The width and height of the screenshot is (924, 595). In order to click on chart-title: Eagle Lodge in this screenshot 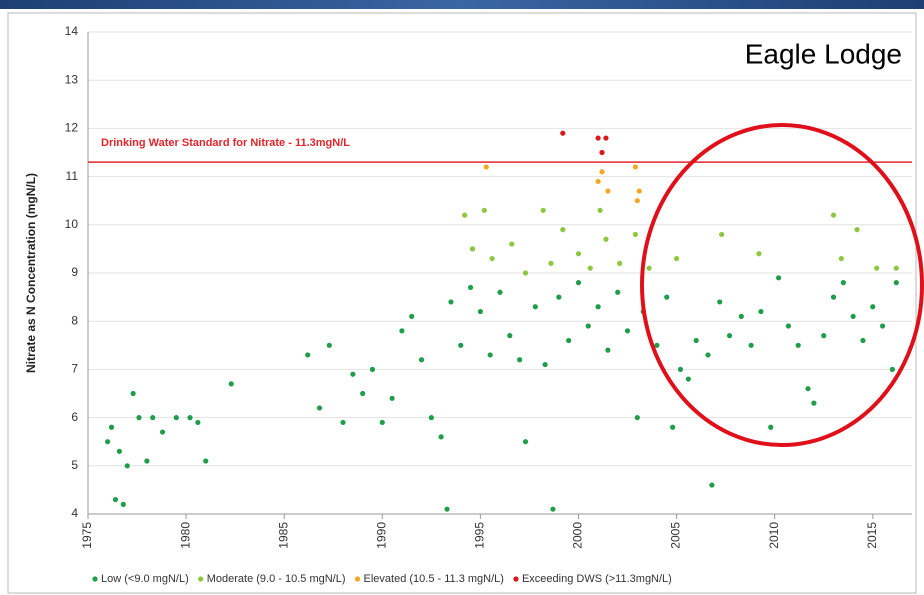, I will do `click(823, 53)`.